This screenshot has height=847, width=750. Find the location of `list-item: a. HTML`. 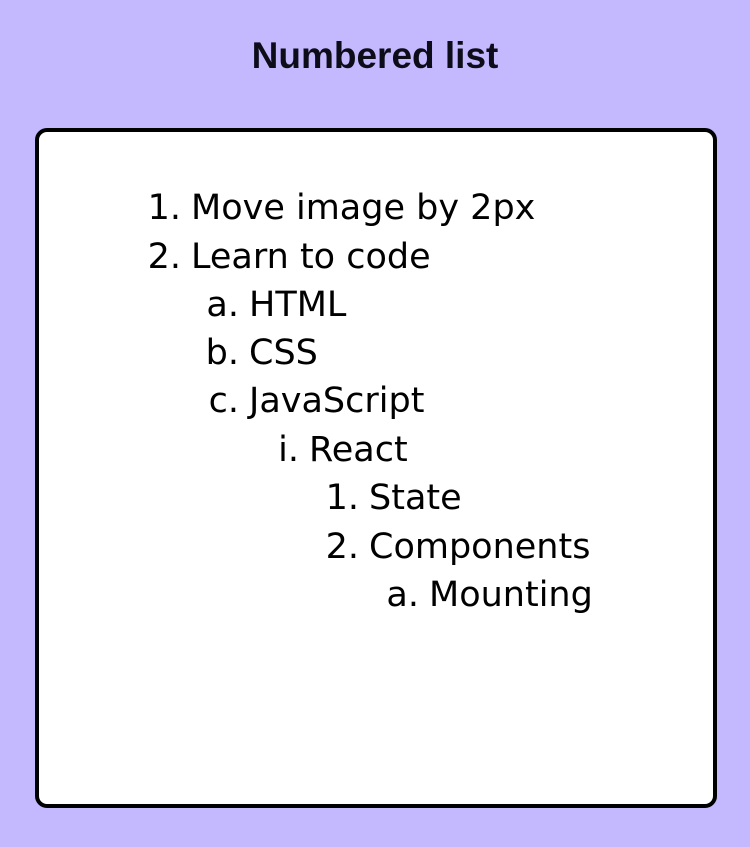

list-item: a. HTML is located at coordinates (268, 305).